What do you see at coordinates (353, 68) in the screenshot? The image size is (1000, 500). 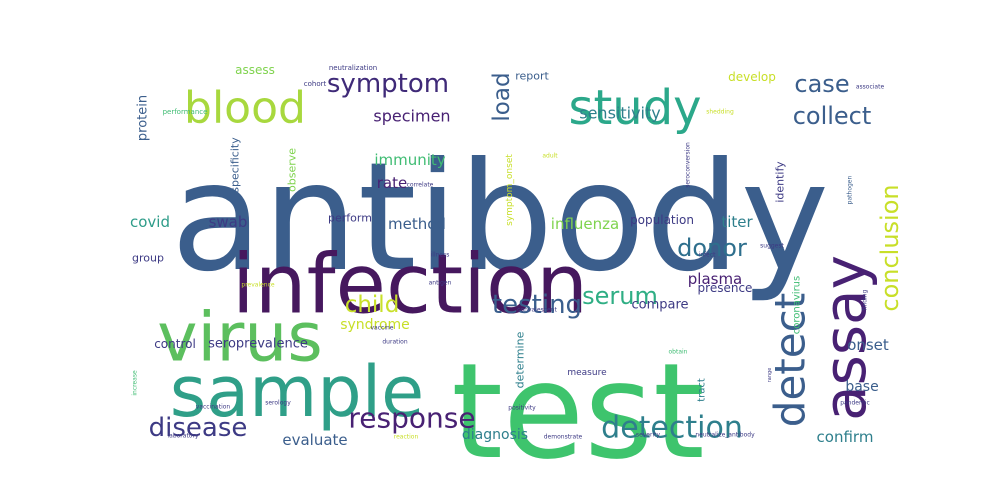 I see `word-neutralization: neutralization` at bounding box center [353, 68].